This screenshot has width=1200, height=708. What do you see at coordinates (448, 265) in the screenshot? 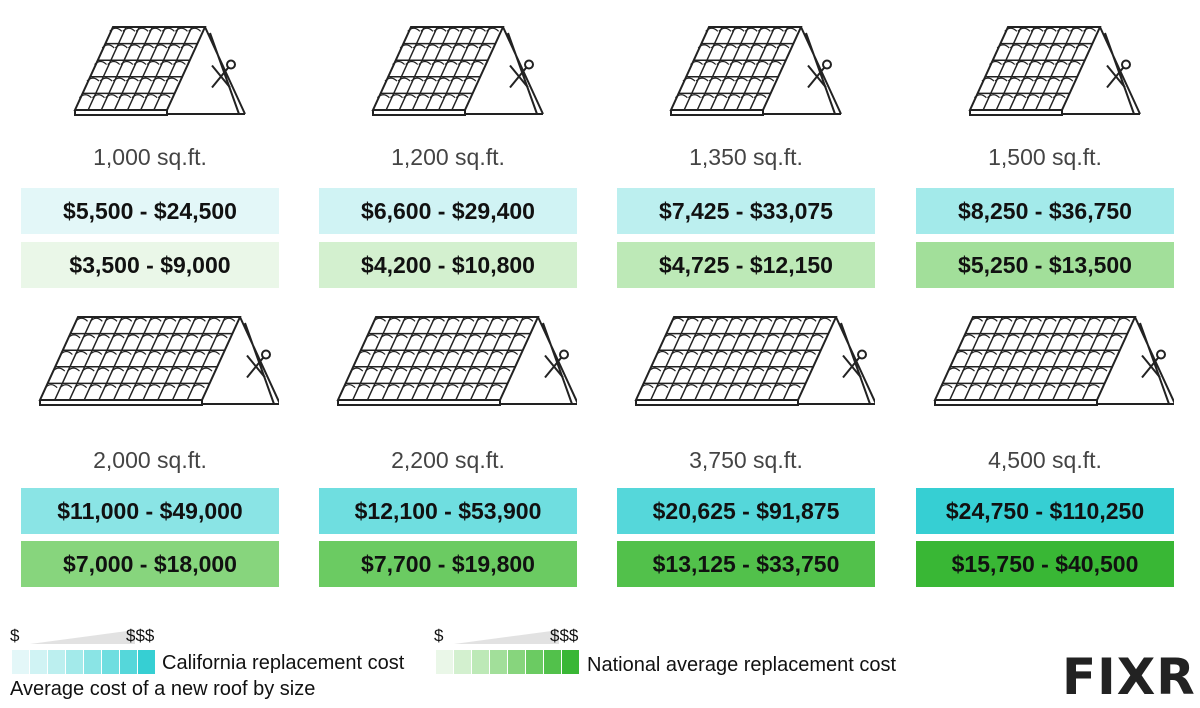
I see `national-cost: $4,200 - $10,800` at bounding box center [448, 265].